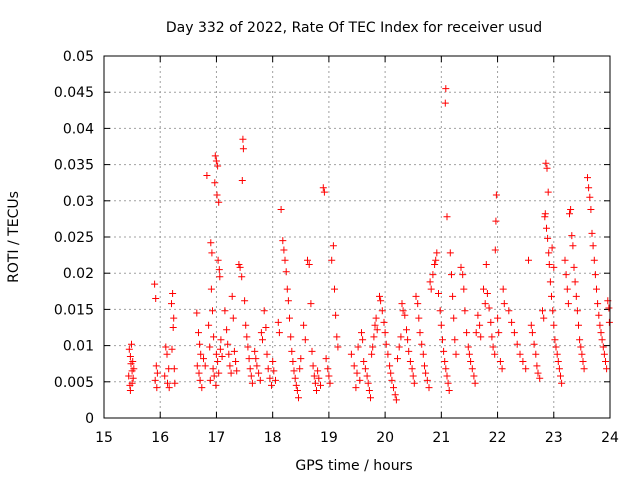 Image resolution: width=640 pixels, height=480 pixels. Describe the element at coordinates (554, 438) in the screenshot. I see `x-tick-label: 23` at that location.